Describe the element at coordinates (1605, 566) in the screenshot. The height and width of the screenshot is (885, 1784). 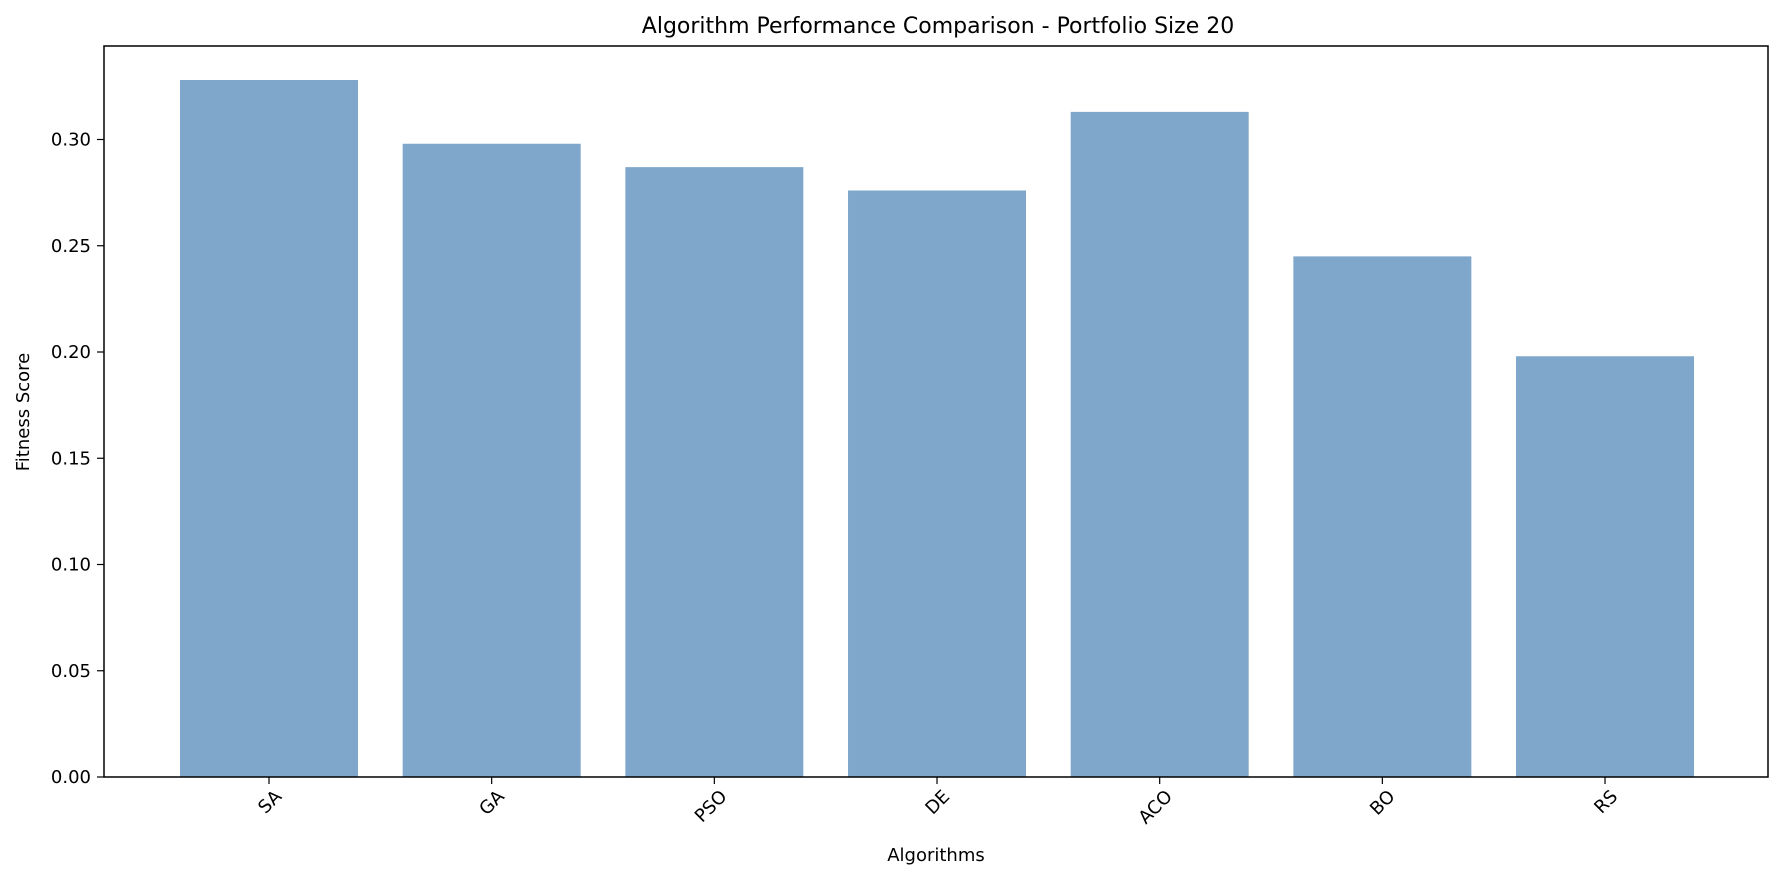
I see `bar-rs` at that location.